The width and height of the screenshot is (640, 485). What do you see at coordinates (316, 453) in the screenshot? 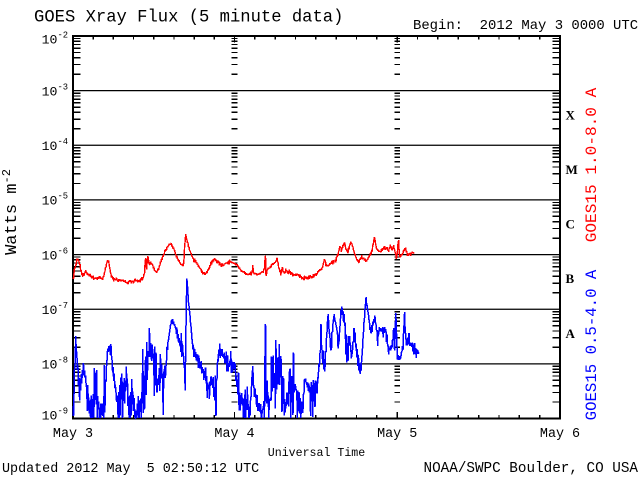
I see `svg-text: Universal Time` at bounding box center [316, 453].